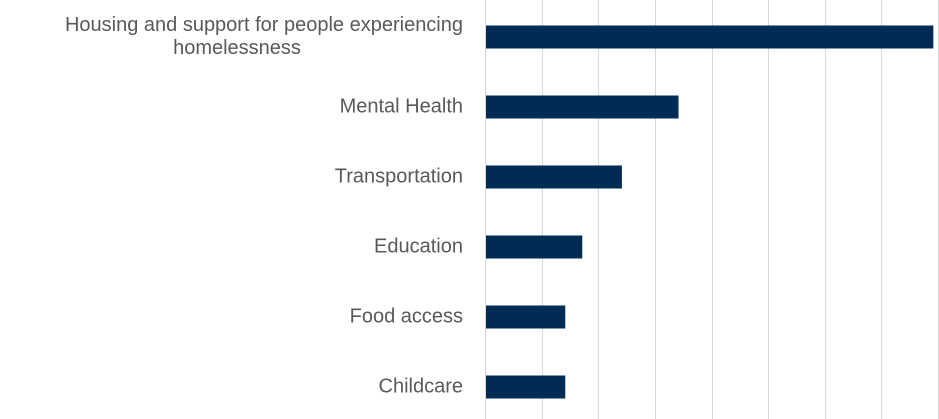 The image size is (939, 419). Describe the element at coordinates (534, 247) in the screenshot. I see `bar-education` at that location.